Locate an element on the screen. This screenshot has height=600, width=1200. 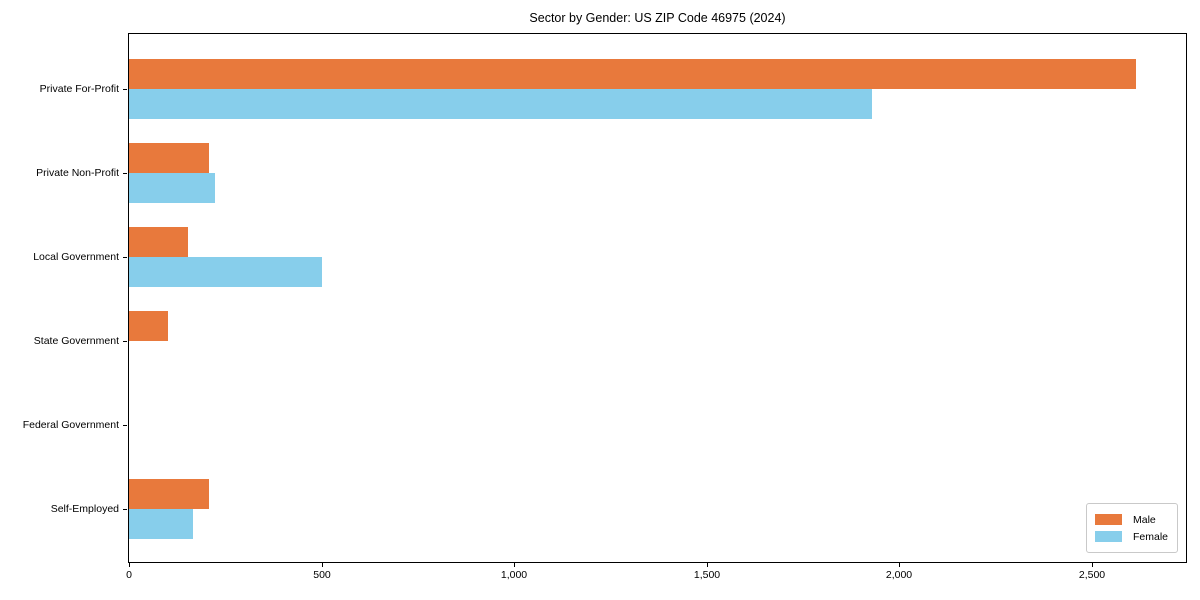
y-tick-label: Local Government is located at coordinates (76, 257).